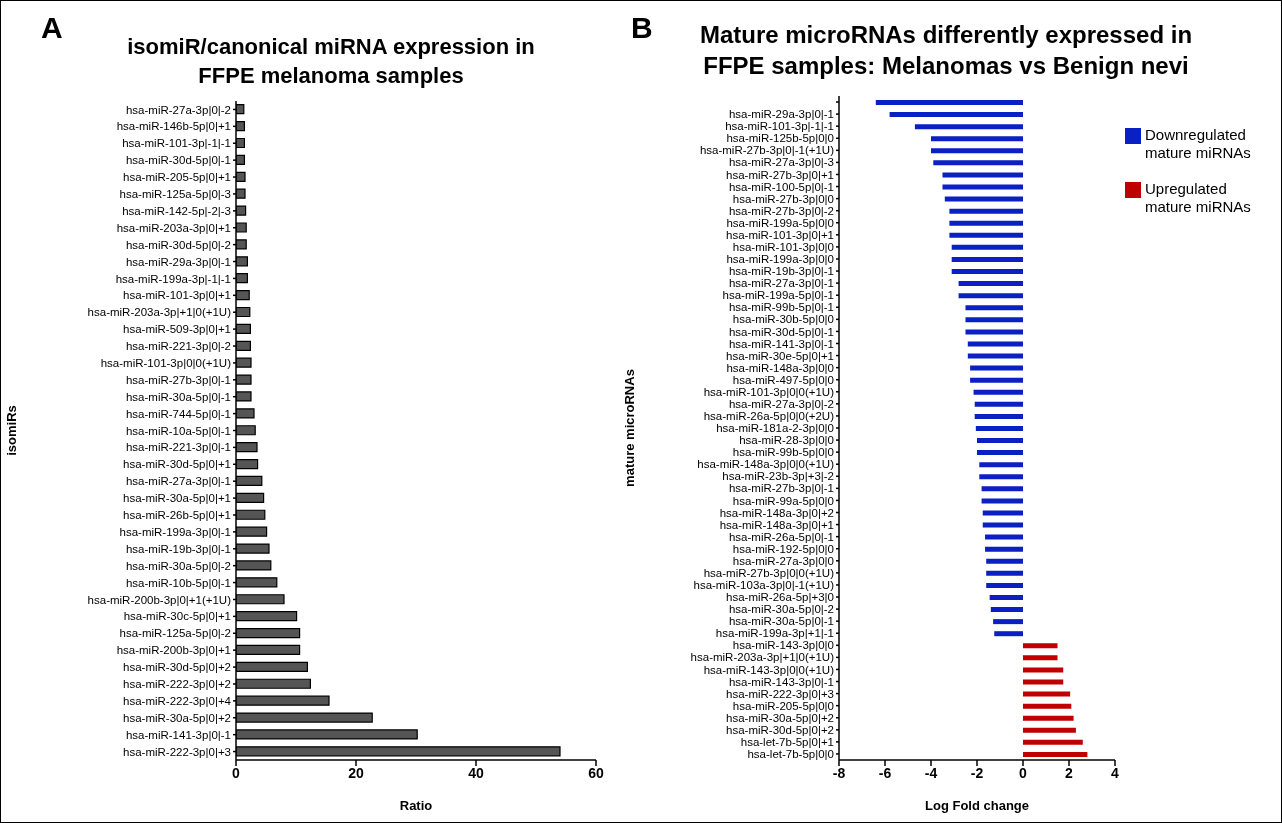 This screenshot has width=1282, height=823. Describe the element at coordinates (781, 681) in the screenshot. I see `y-tick-label: hsa-miR-143-3p|0|-1` at that location.